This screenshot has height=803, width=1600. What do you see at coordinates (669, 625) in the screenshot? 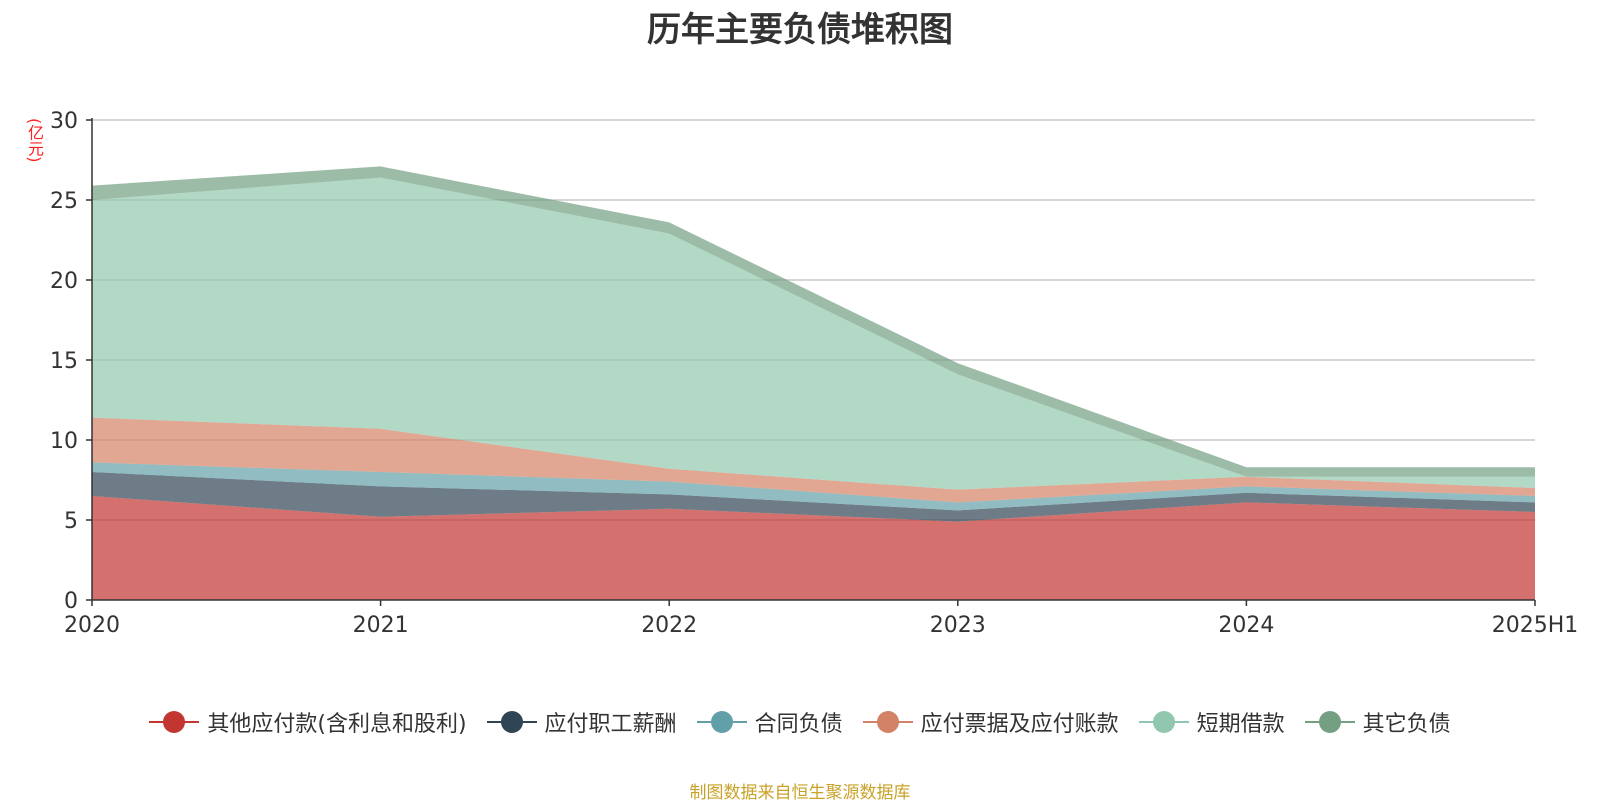
I see `x-tick-label-2022: 2022` at bounding box center [669, 625].